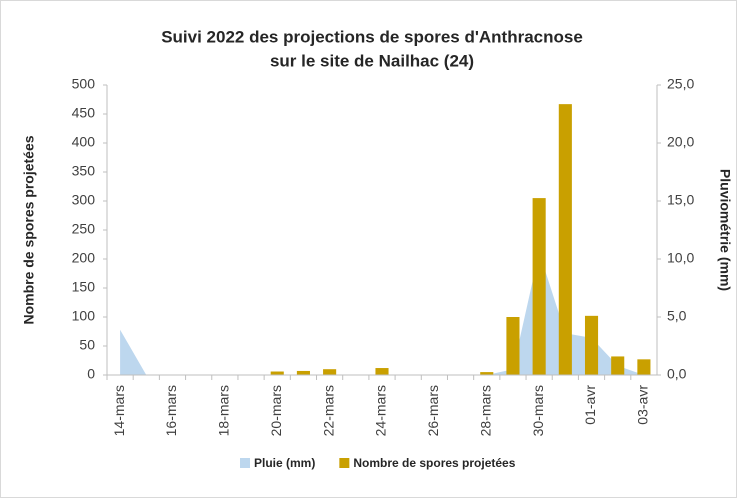  I want to click on x-tick-label: 24-mars, so click(381, 410).